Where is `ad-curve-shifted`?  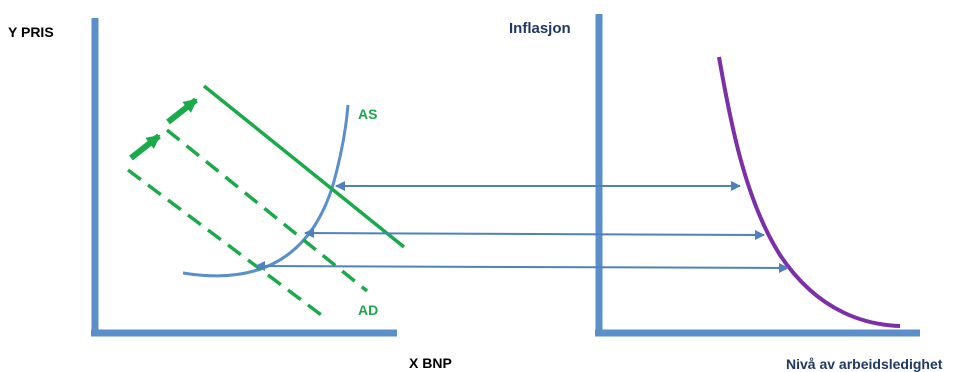 ad-curve-shifted is located at coordinates (304, 166).